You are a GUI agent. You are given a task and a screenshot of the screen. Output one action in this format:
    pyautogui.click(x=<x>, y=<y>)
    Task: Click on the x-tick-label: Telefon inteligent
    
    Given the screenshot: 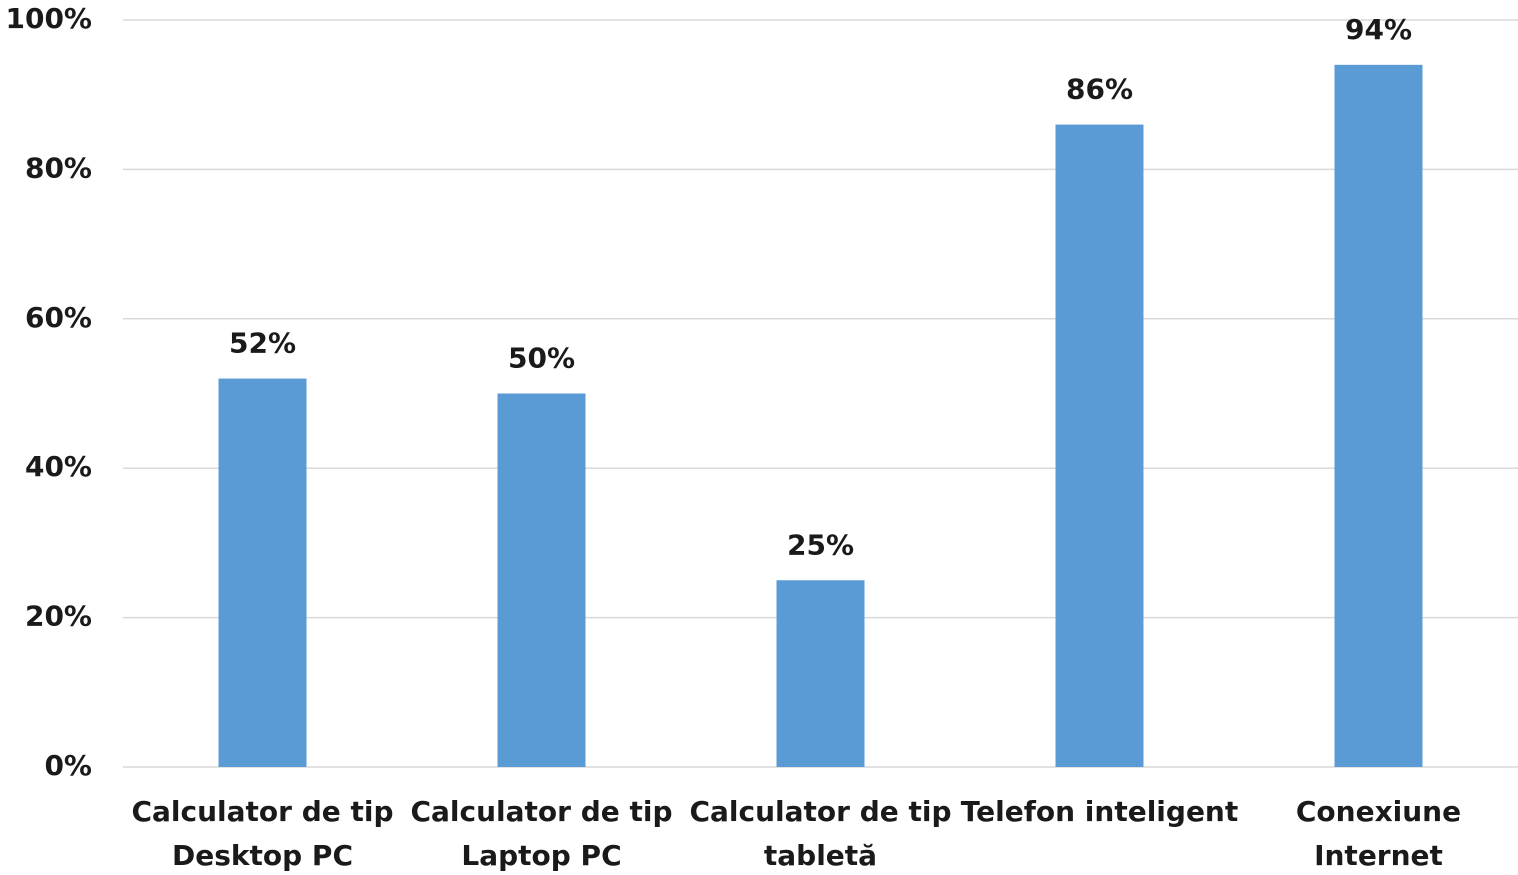 What is the action you would take?
    pyautogui.click(x=1099, y=811)
    